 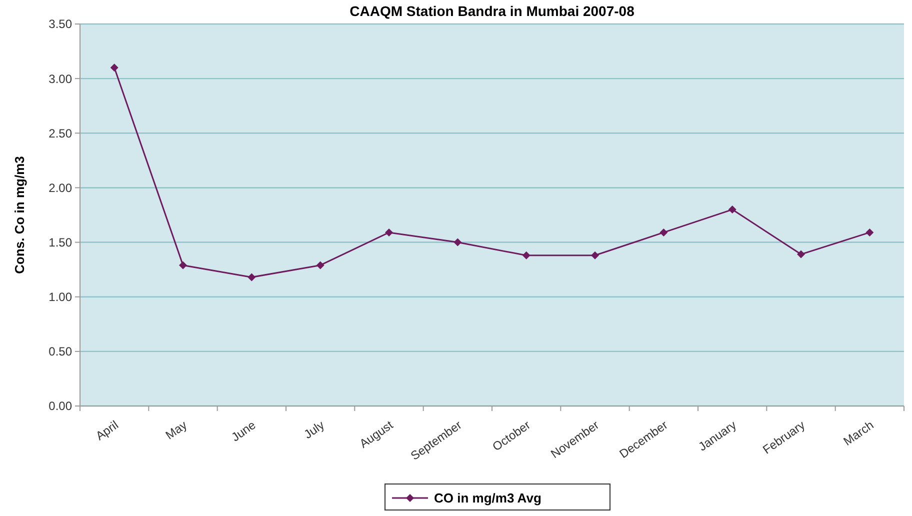 What do you see at coordinates (60, 242) in the screenshot?
I see `y-tick-label: 1.50` at bounding box center [60, 242].